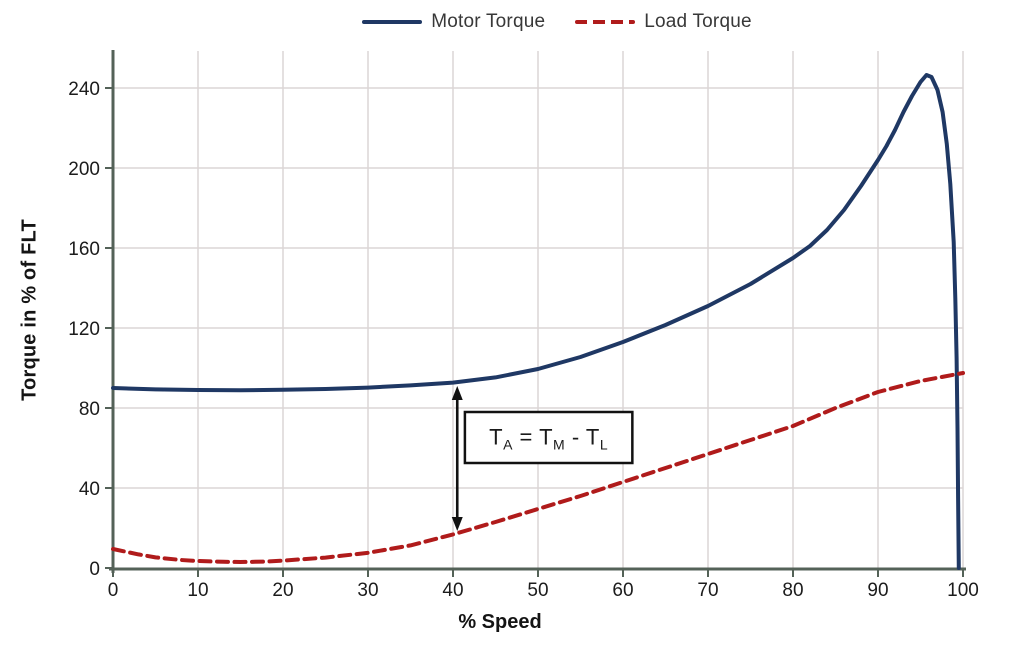 Image resolution: width=1024 pixels, height=648 pixels. I want to click on torque-equation-box, so click(548, 437).